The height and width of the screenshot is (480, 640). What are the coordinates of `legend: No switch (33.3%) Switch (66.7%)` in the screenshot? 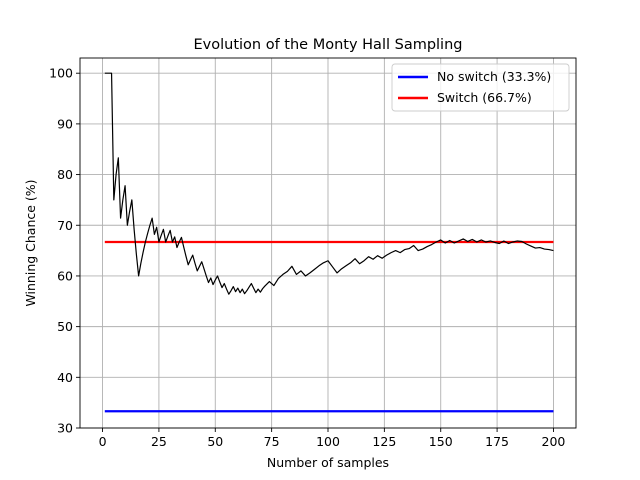 It's located at (480, 87).